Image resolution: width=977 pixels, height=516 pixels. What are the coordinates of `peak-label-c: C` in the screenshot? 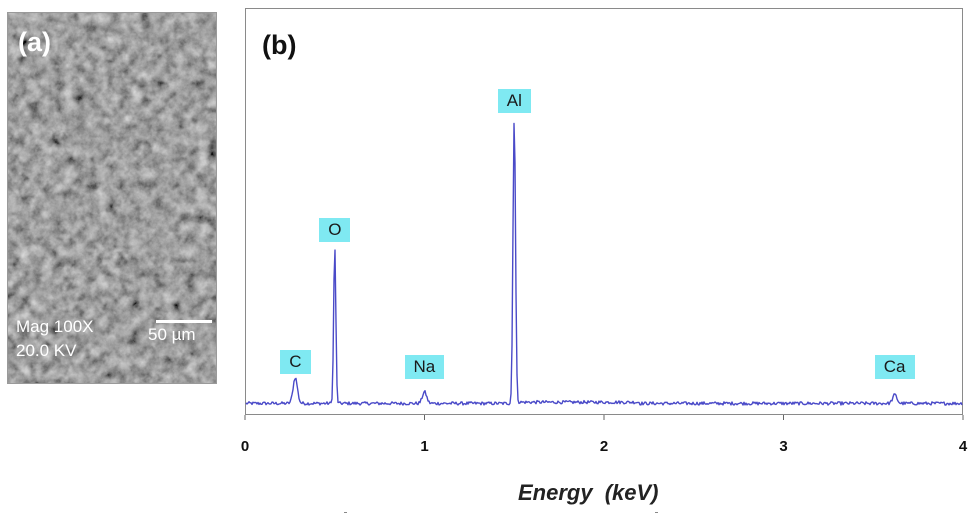 It's located at (295, 362).